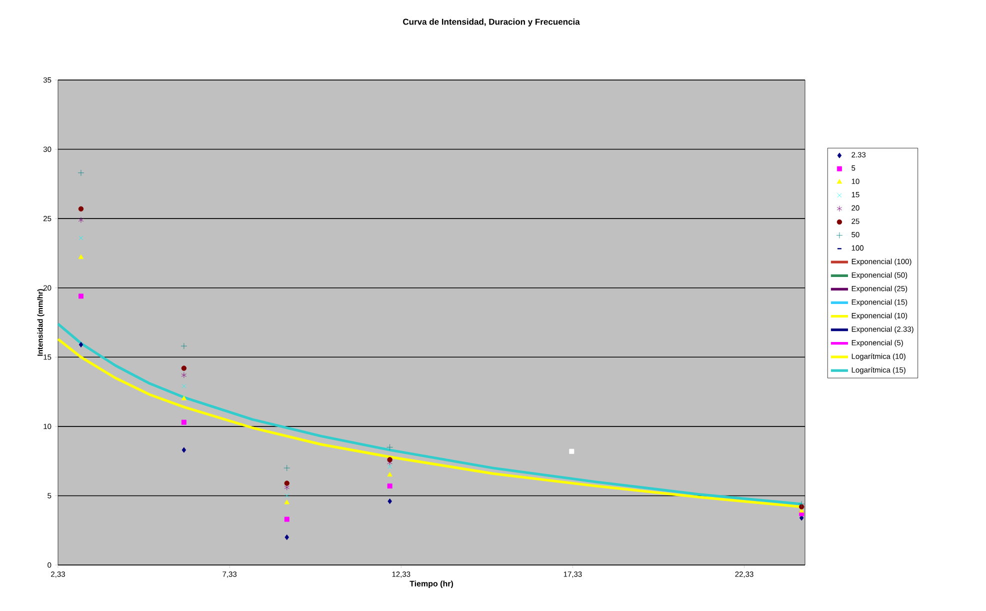  Describe the element at coordinates (432, 584) in the screenshot. I see `x-axis-title: Tiempo (hr)` at that location.